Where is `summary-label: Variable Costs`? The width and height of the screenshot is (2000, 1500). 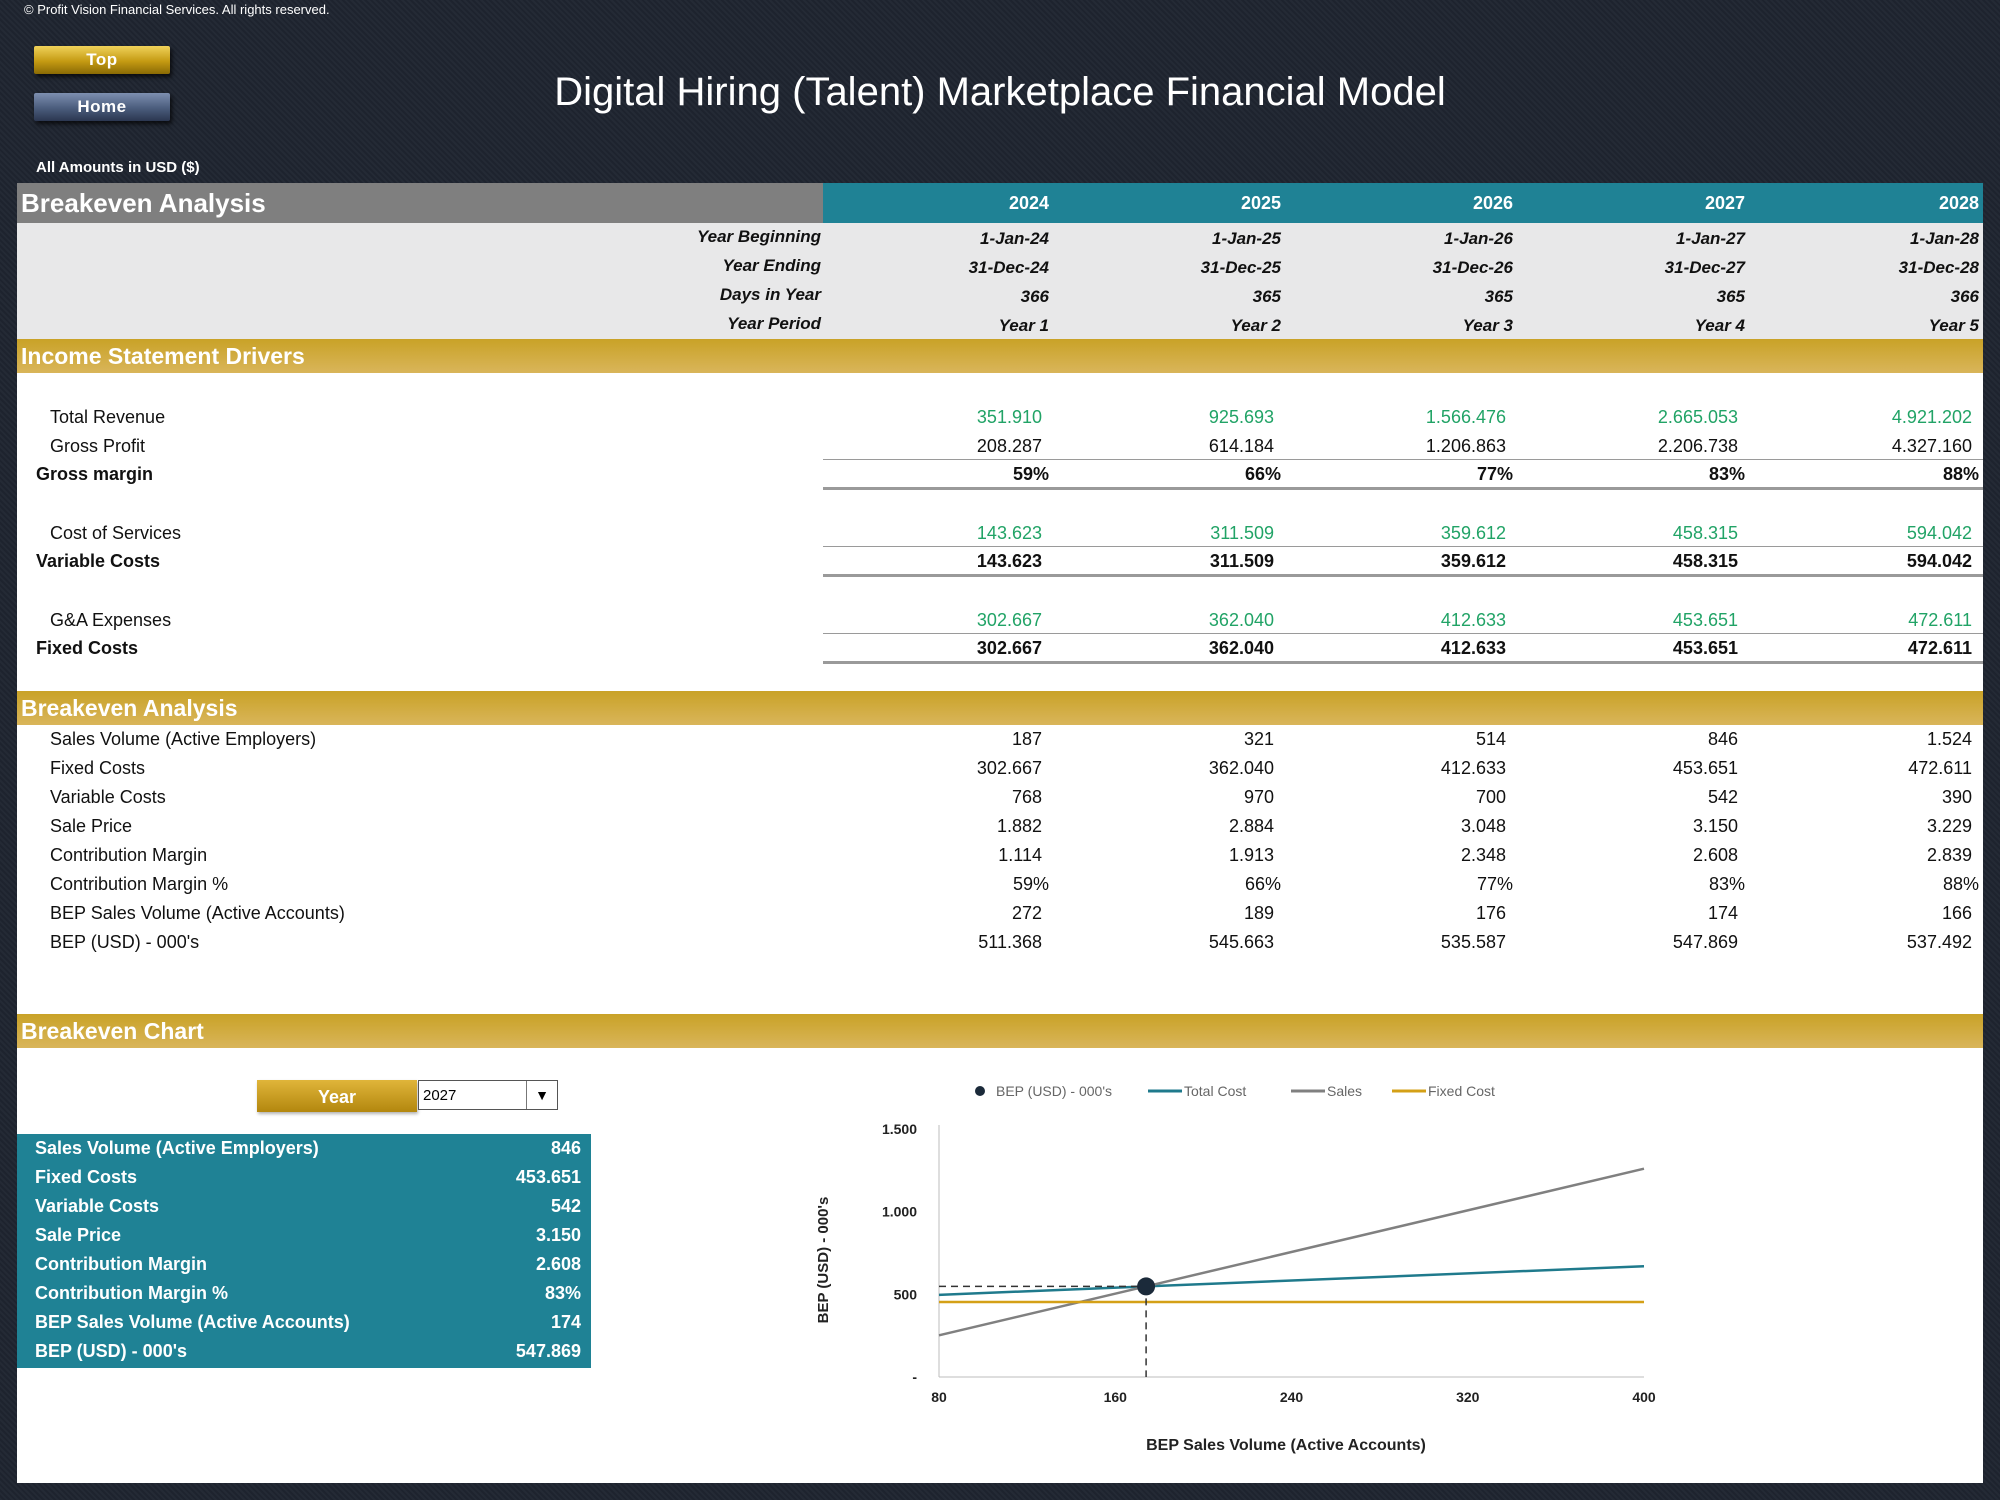
summary-label: Variable Costs is located at coordinates (97, 1206).